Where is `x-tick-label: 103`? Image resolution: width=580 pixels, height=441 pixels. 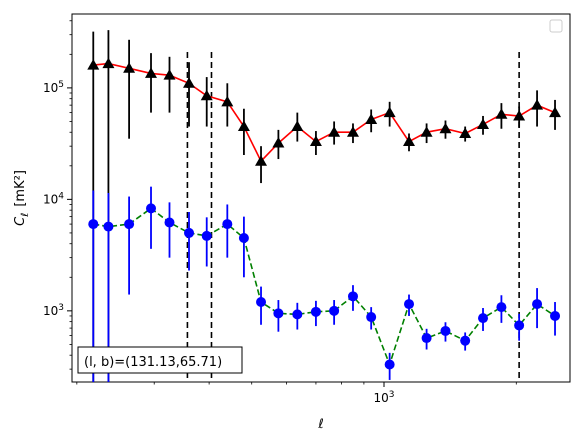
x-tick-label: 103 is located at coordinates (383, 397).